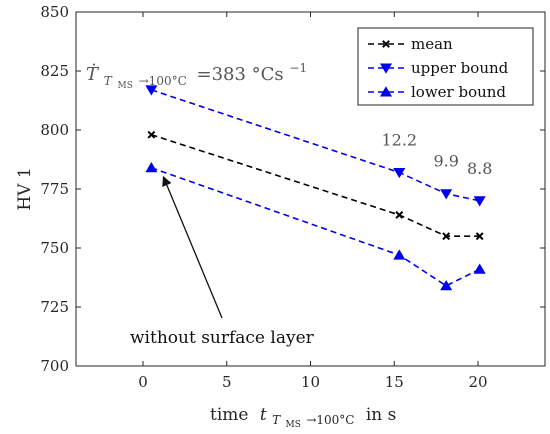 The image size is (550, 434). Describe the element at coordinates (143, 382) in the screenshot. I see `x-tick-label: 0` at that location.